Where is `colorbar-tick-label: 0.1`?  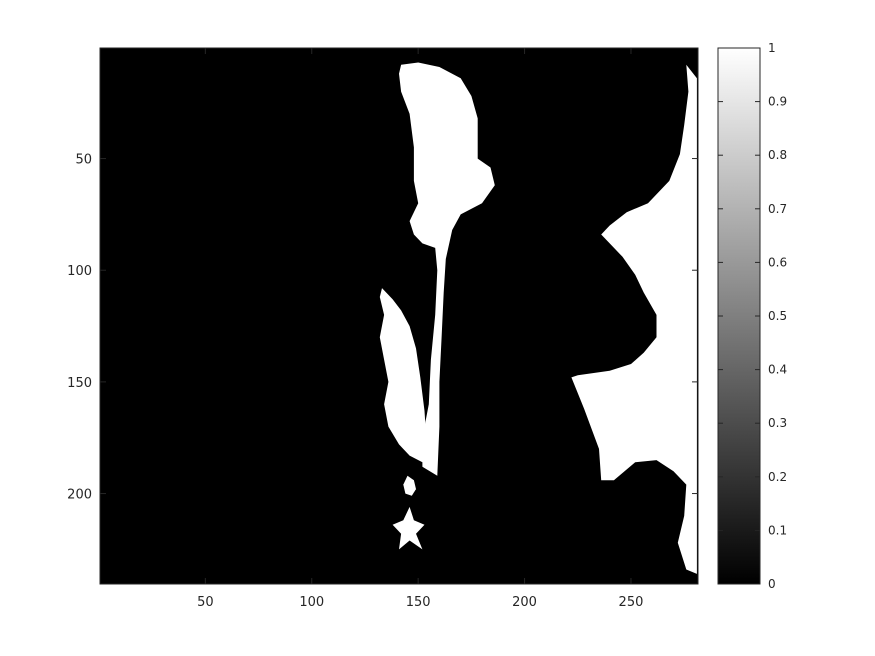 colorbar-tick-label: 0.1 is located at coordinates (777, 530).